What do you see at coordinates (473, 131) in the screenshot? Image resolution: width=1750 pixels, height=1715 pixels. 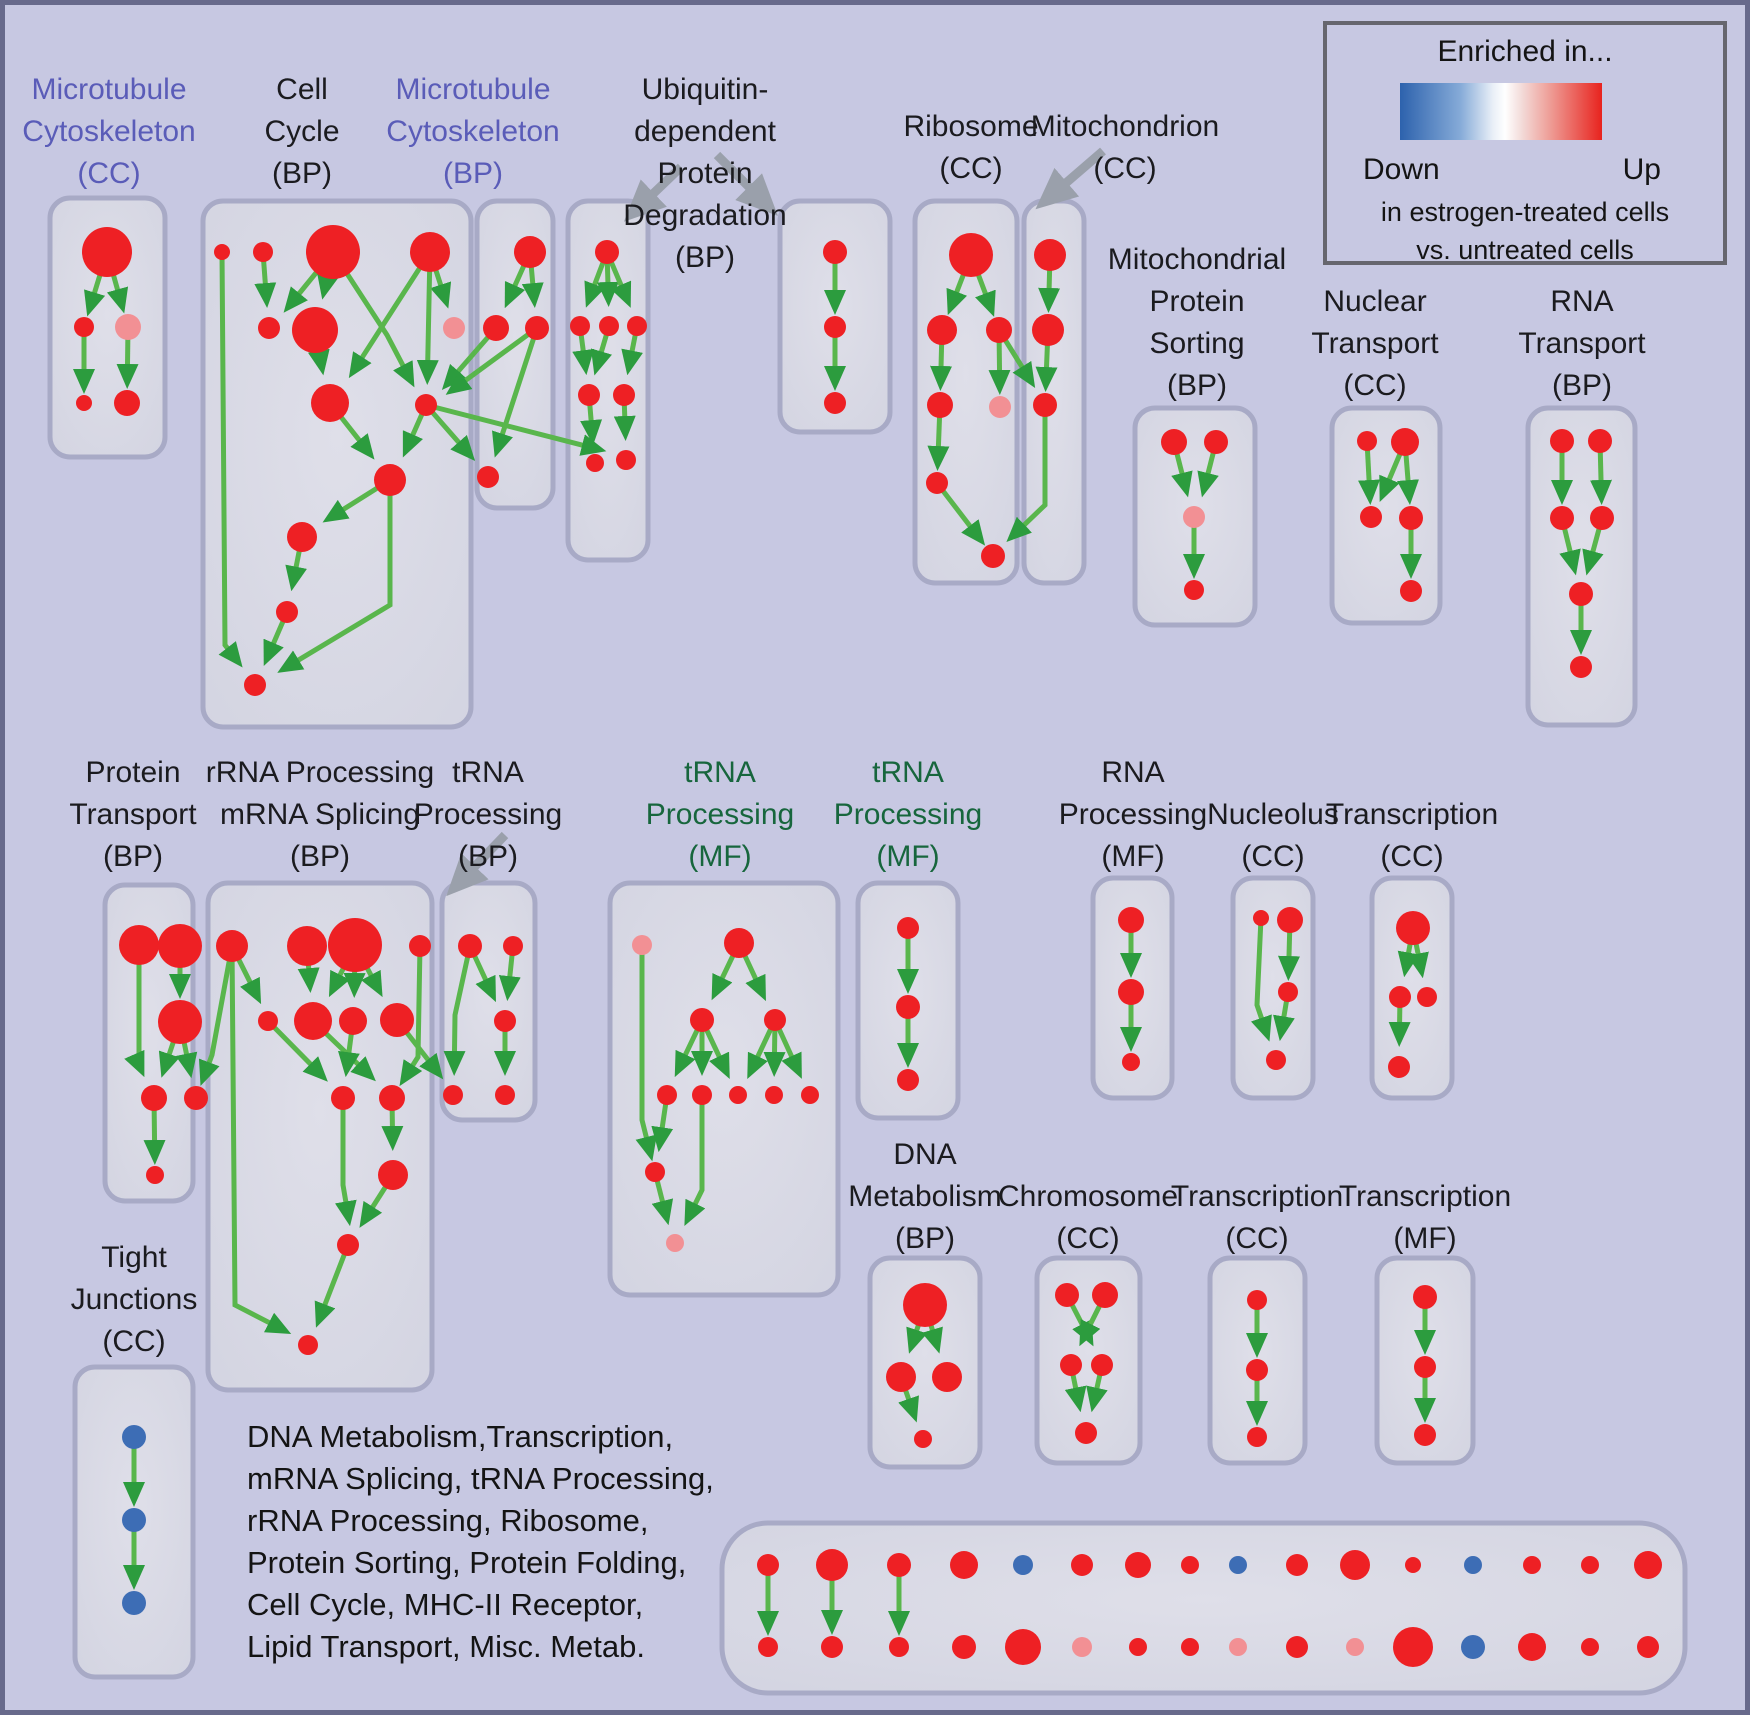 I see `microtubule-cytoskeleton-bp-label: Microtubule Cytoskeleton (BP)` at bounding box center [473, 131].